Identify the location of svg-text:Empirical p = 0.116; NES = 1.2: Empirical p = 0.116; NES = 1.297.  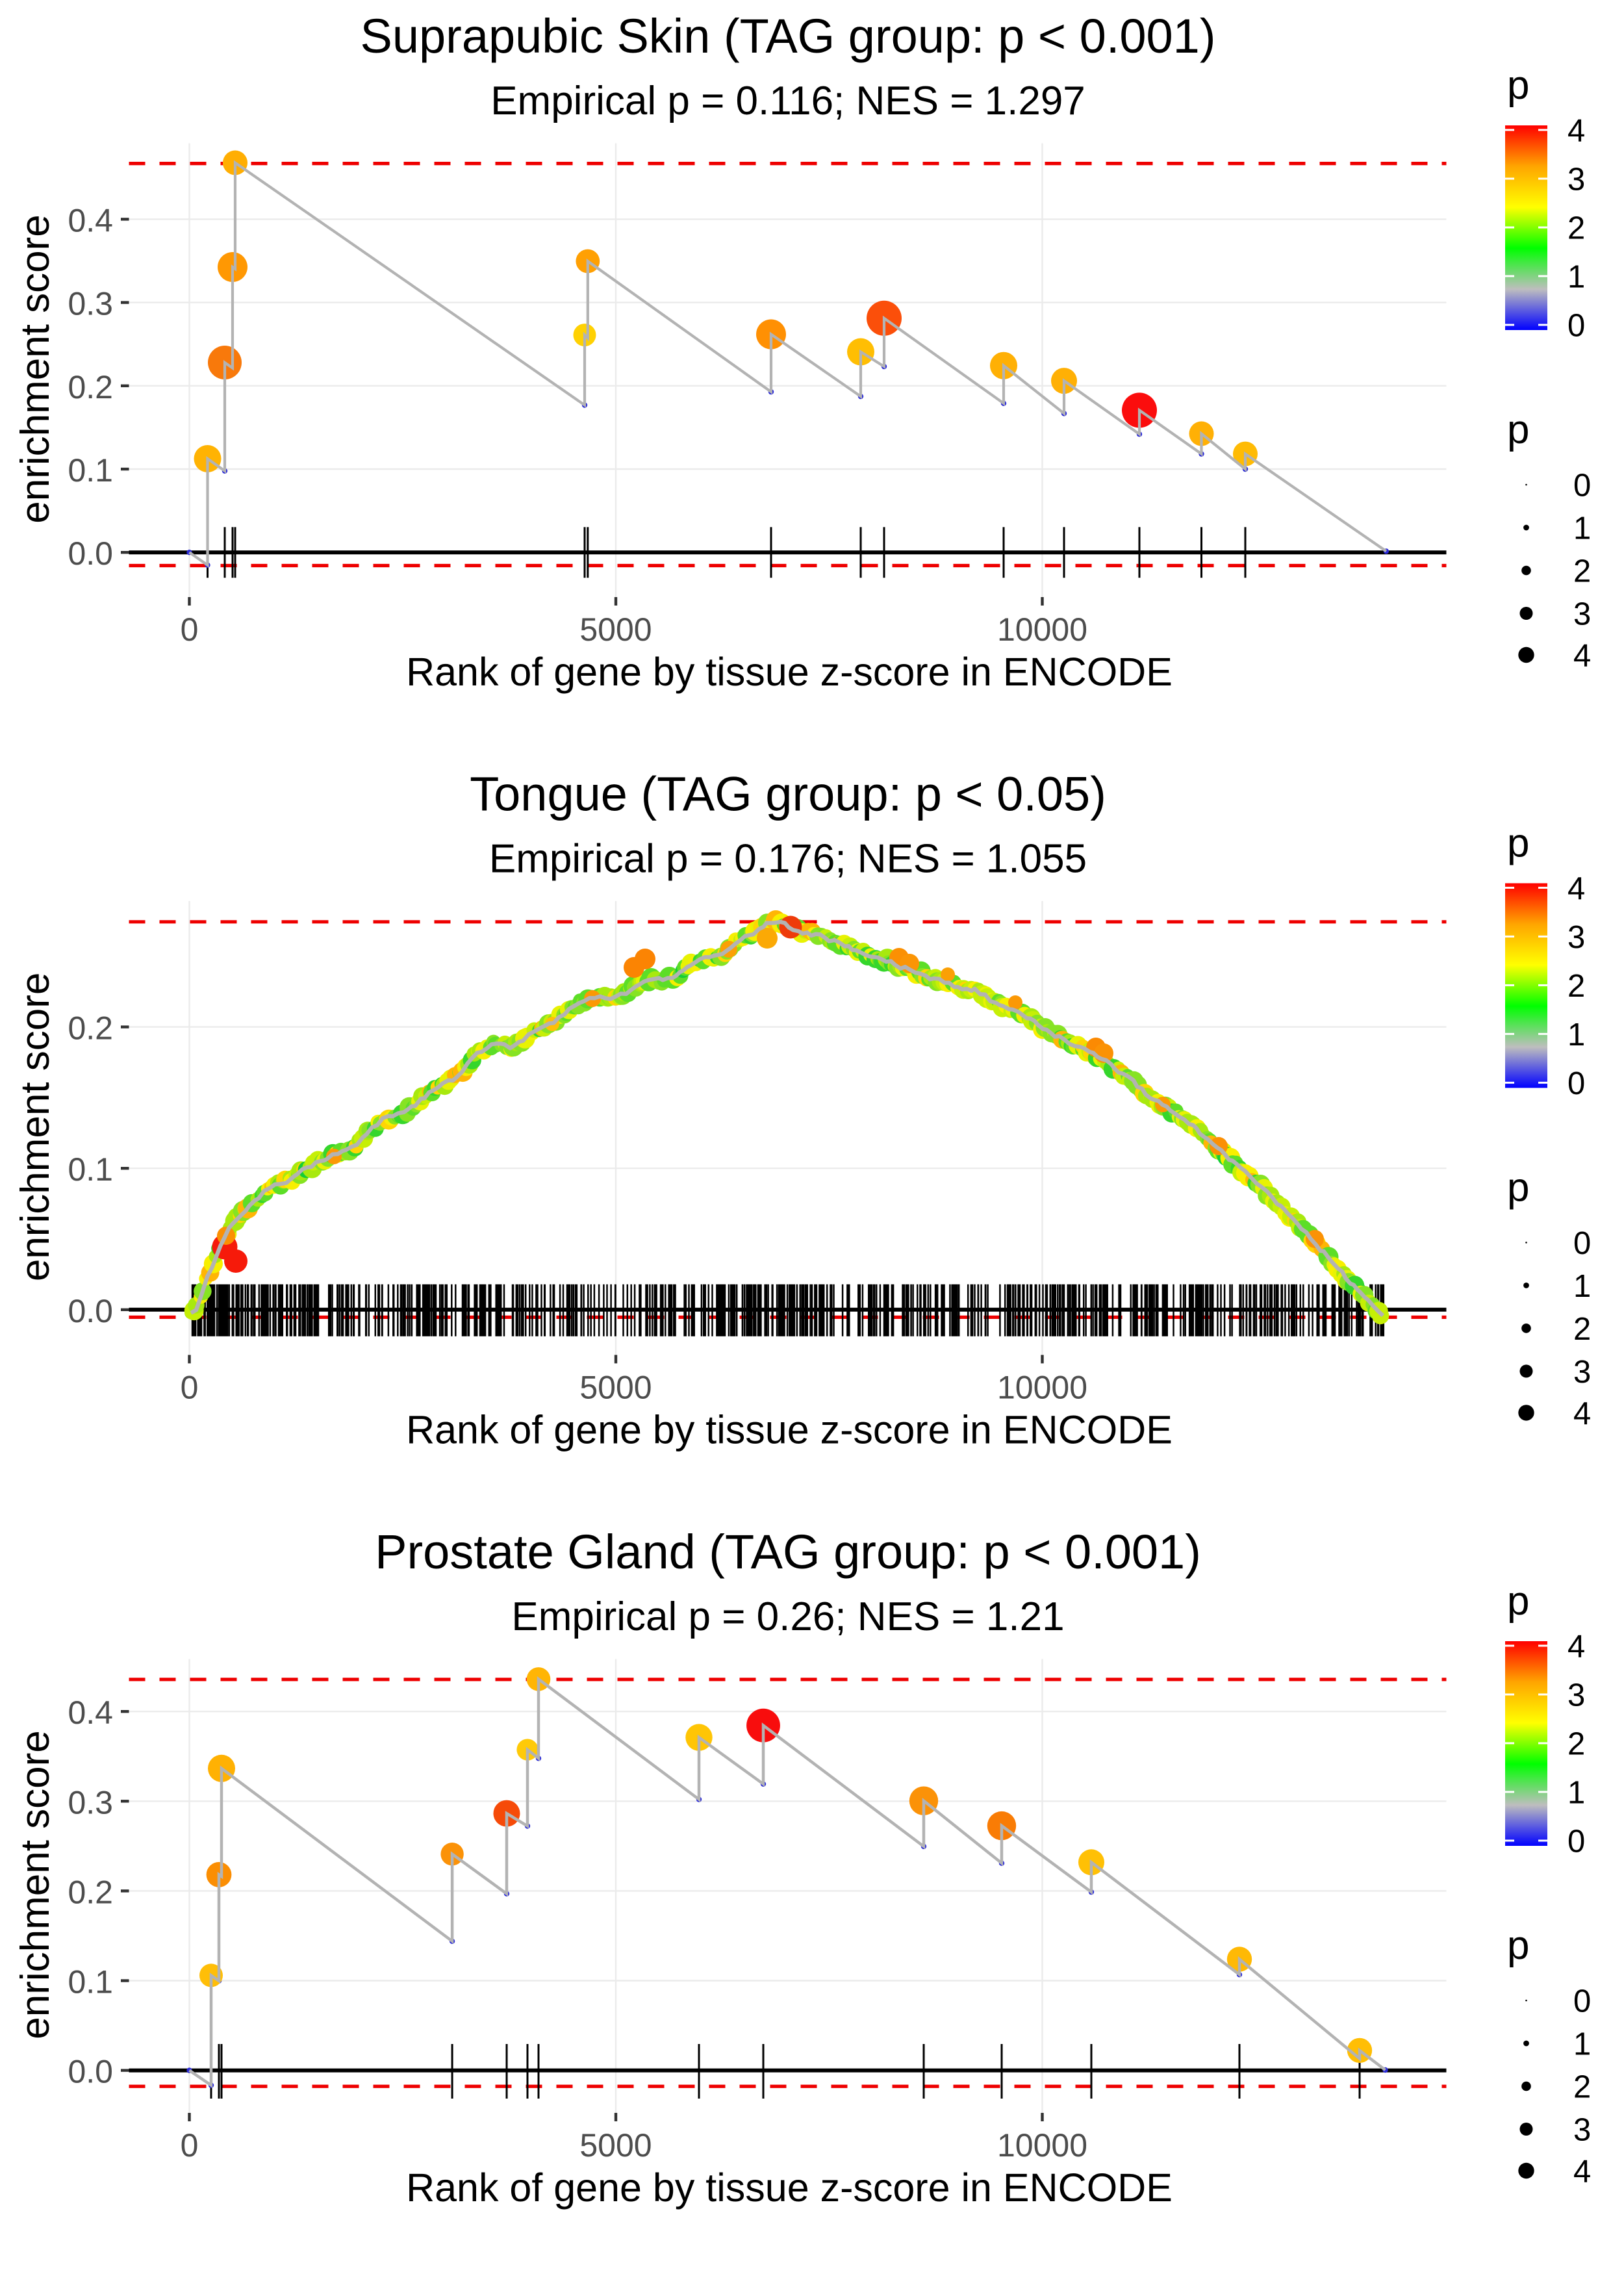
(787, 101).